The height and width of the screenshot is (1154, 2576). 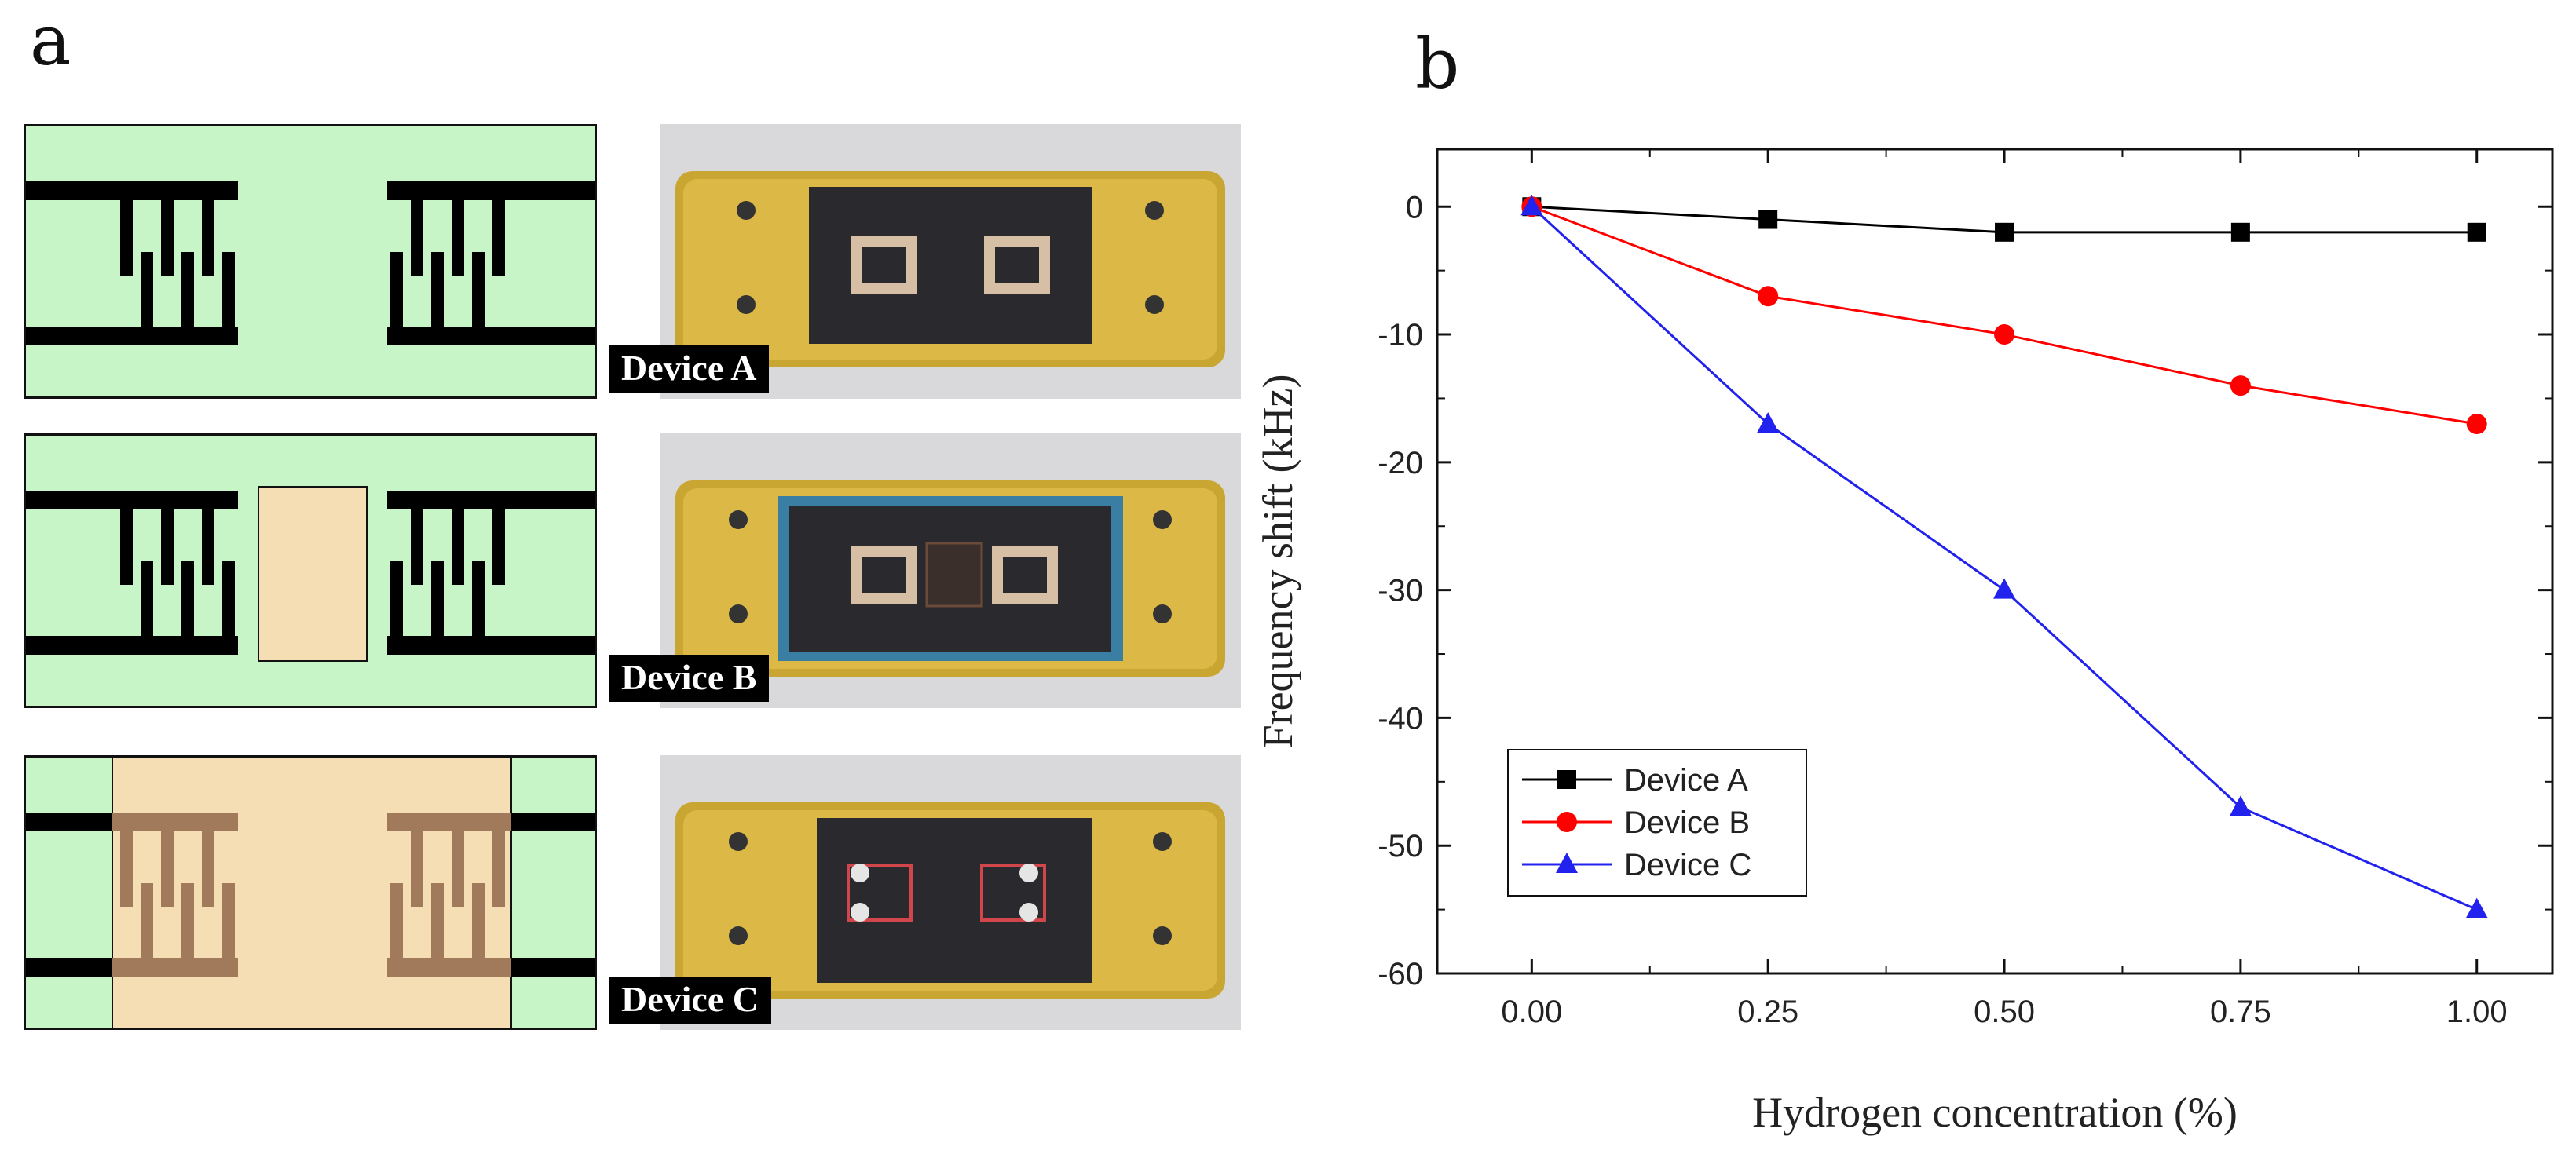 What do you see at coordinates (1415, 207) in the screenshot?
I see `y-tick-label: 0` at bounding box center [1415, 207].